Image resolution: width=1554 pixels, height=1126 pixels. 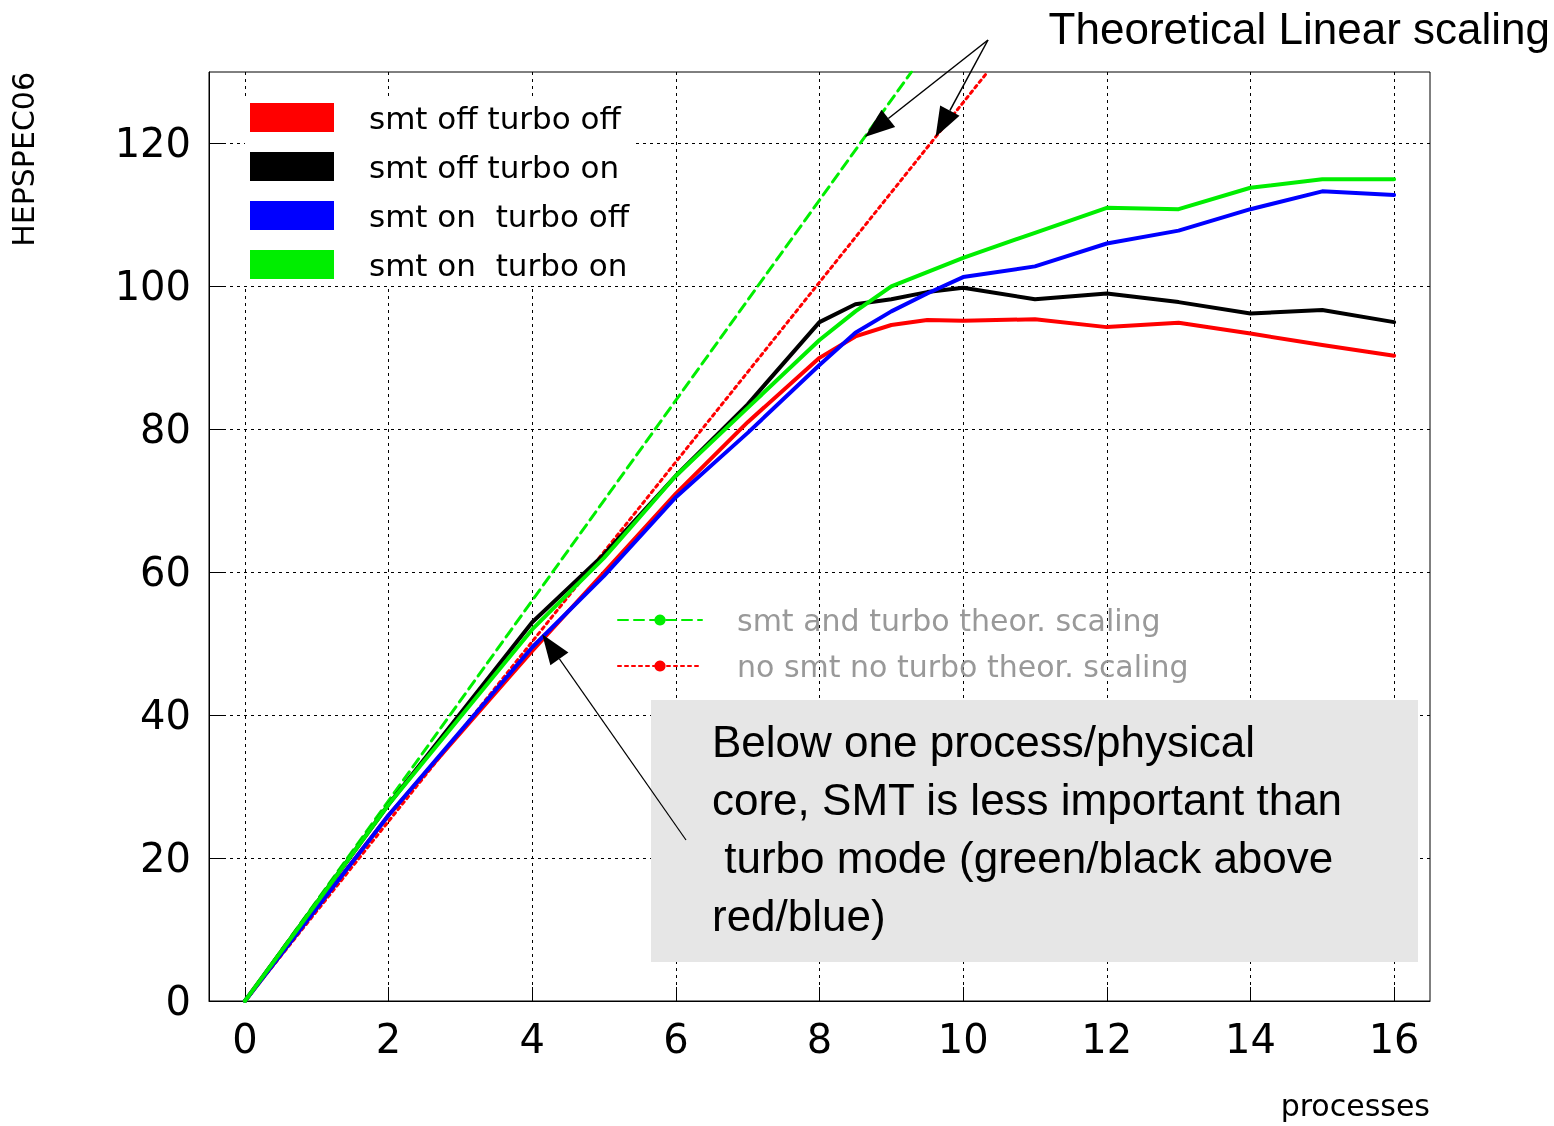 I want to click on x-tick-label: 14, so click(x=1250, y=1039).